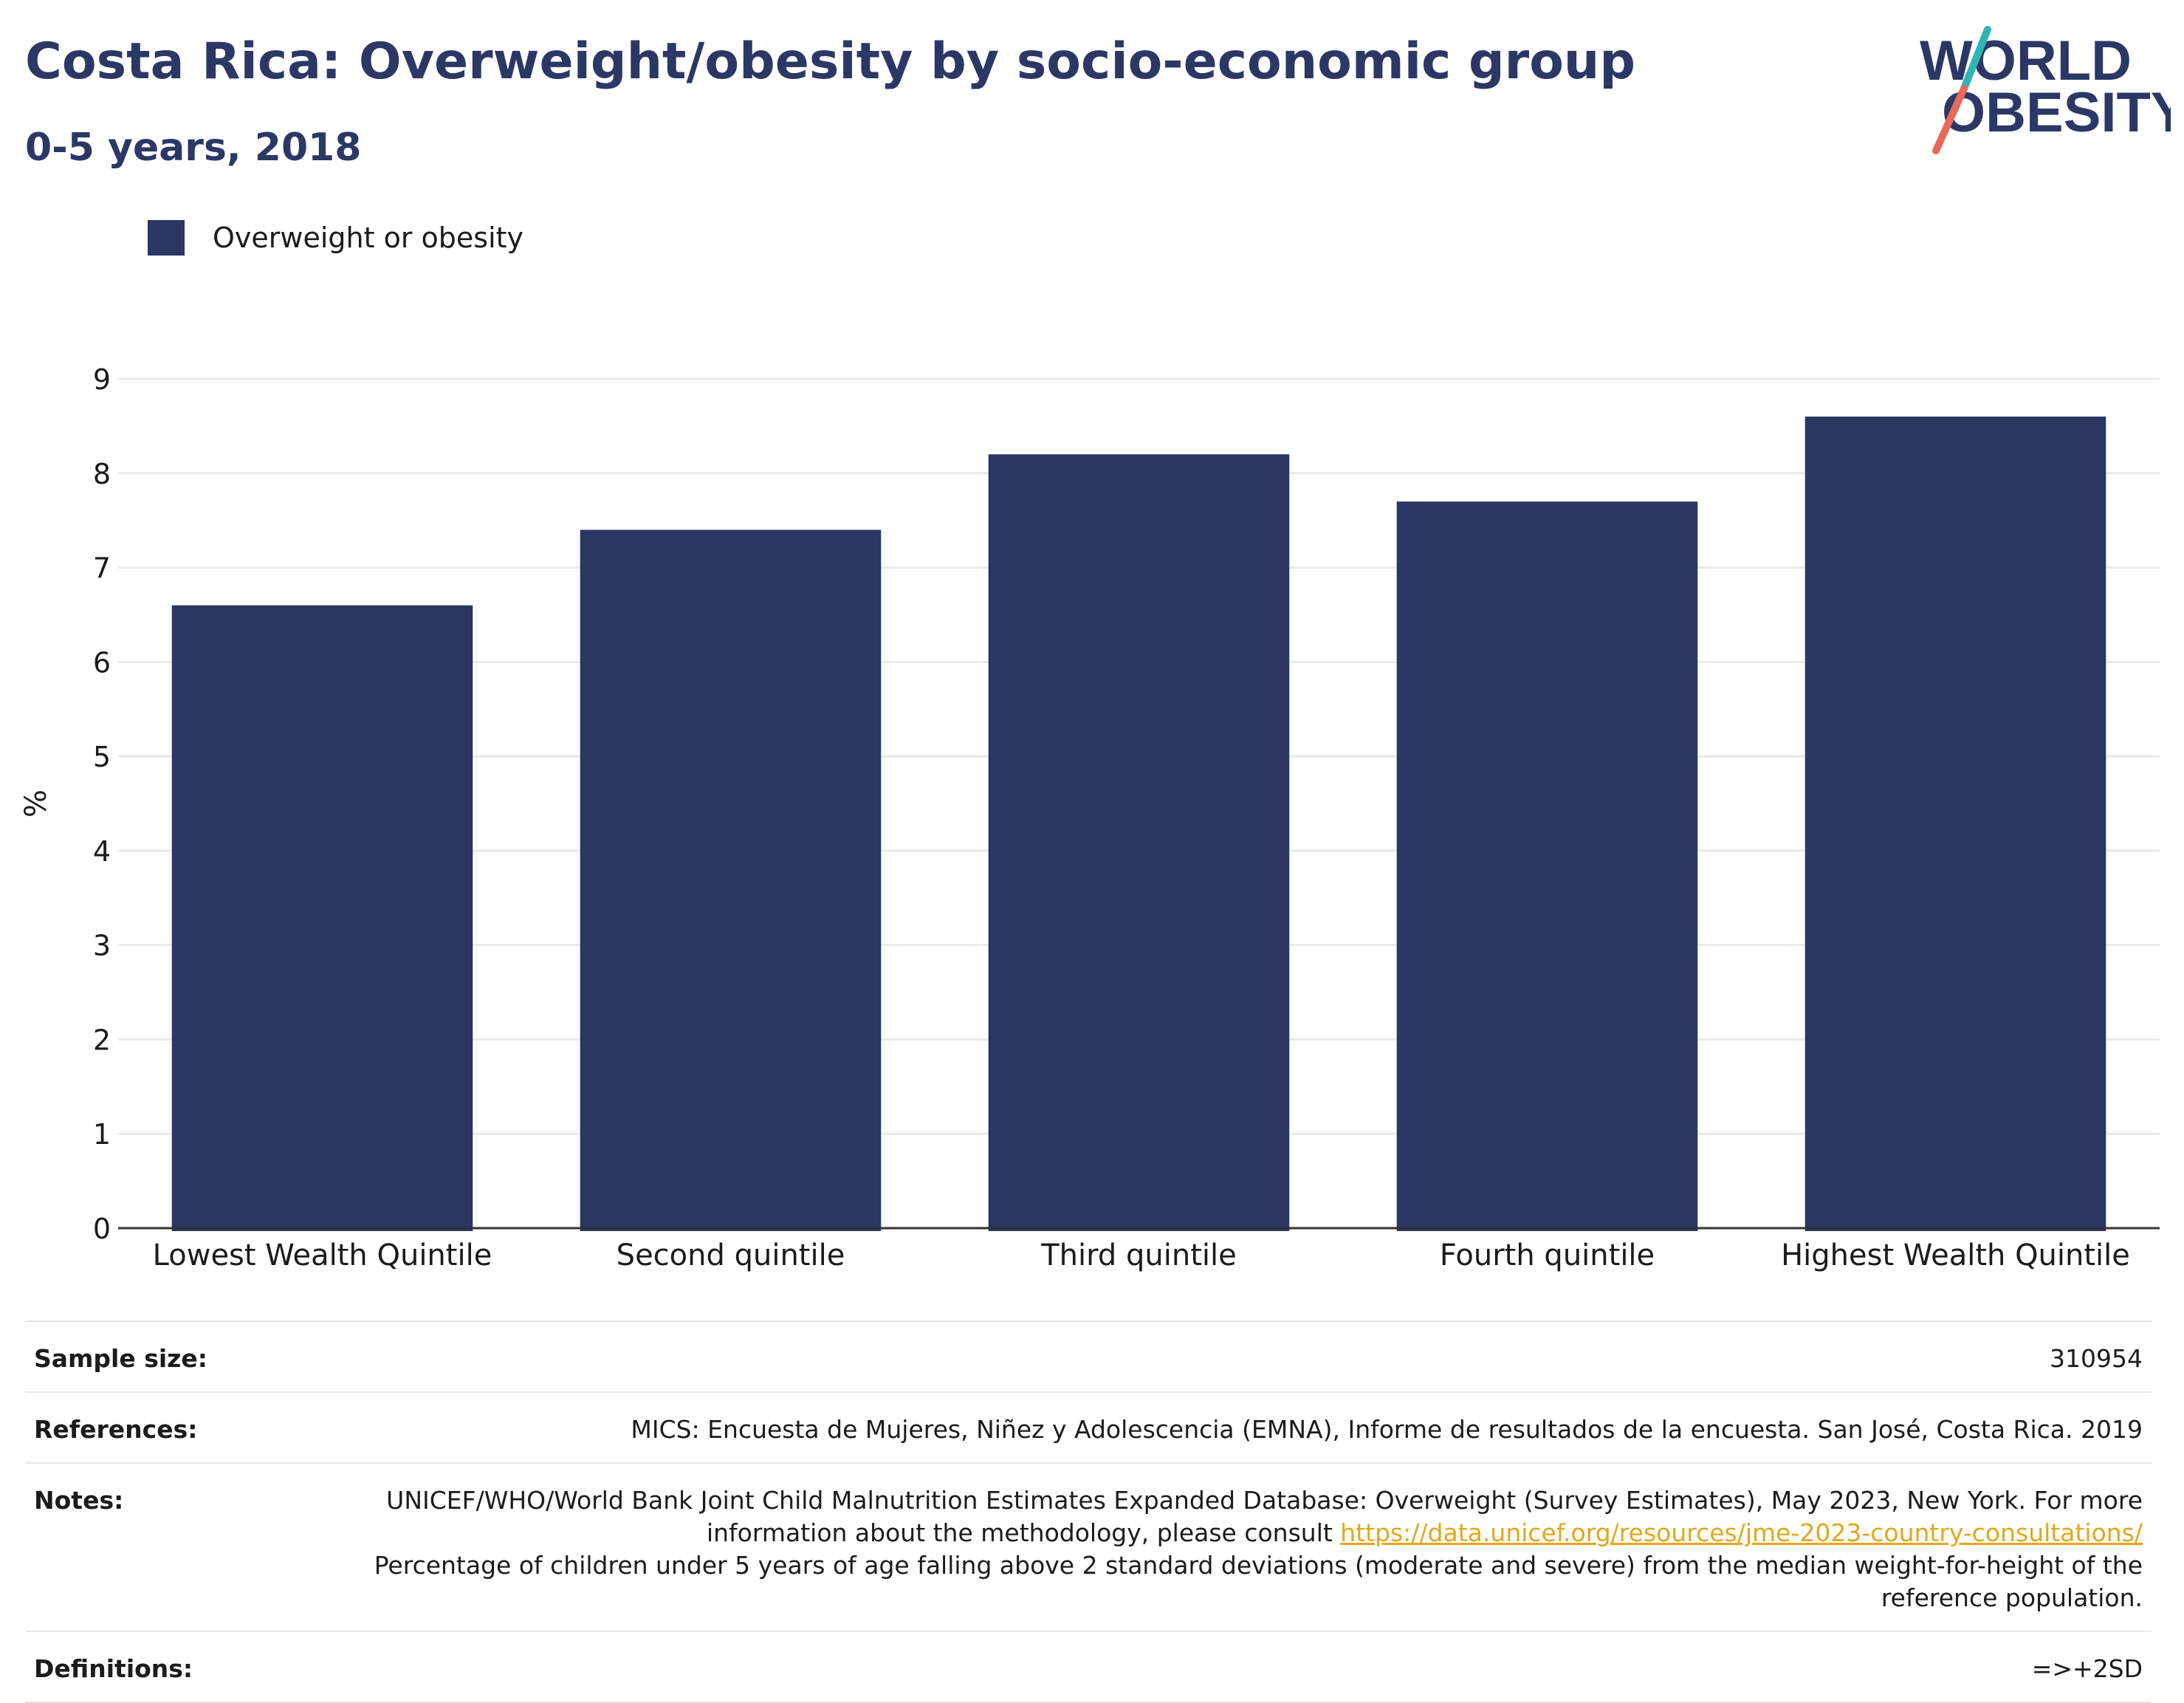 The image size is (2184, 1703). Describe the element at coordinates (1548, 1255) in the screenshot. I see `x-tick-label: Fourth quintile` at that location.